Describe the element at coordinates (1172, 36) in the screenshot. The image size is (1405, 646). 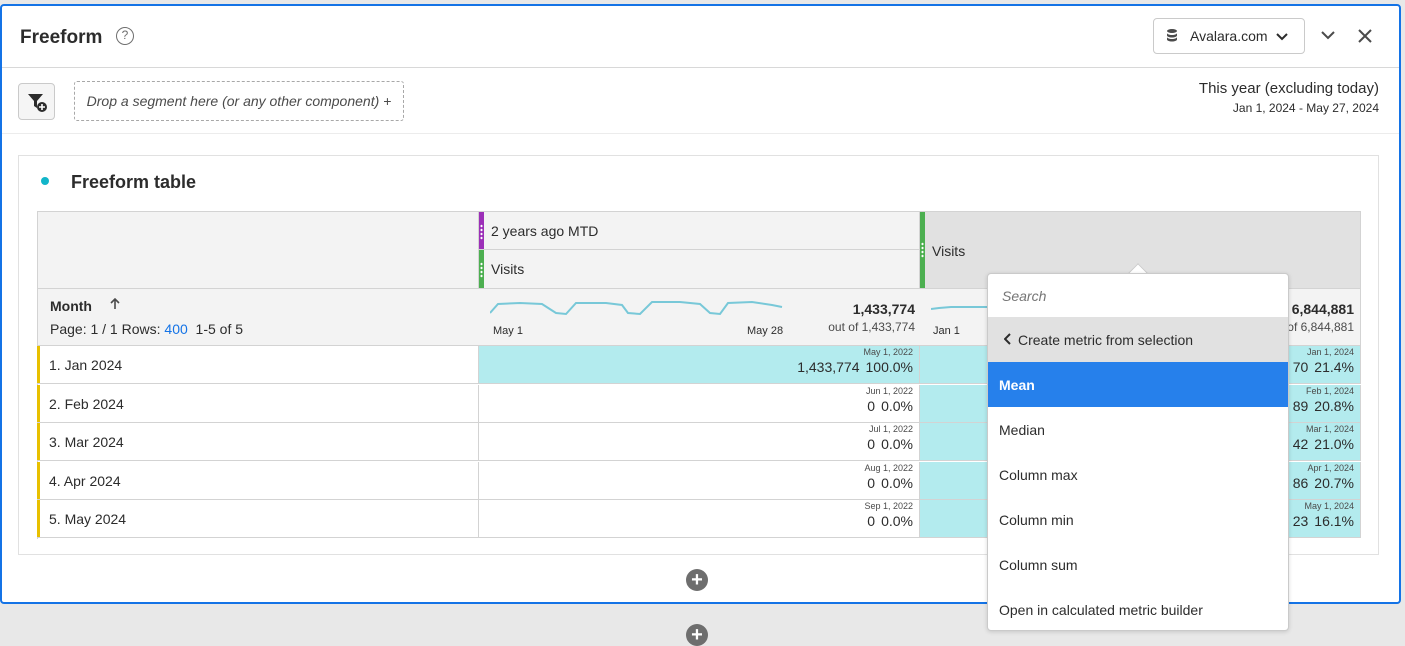
I see `database-icon` at that location.